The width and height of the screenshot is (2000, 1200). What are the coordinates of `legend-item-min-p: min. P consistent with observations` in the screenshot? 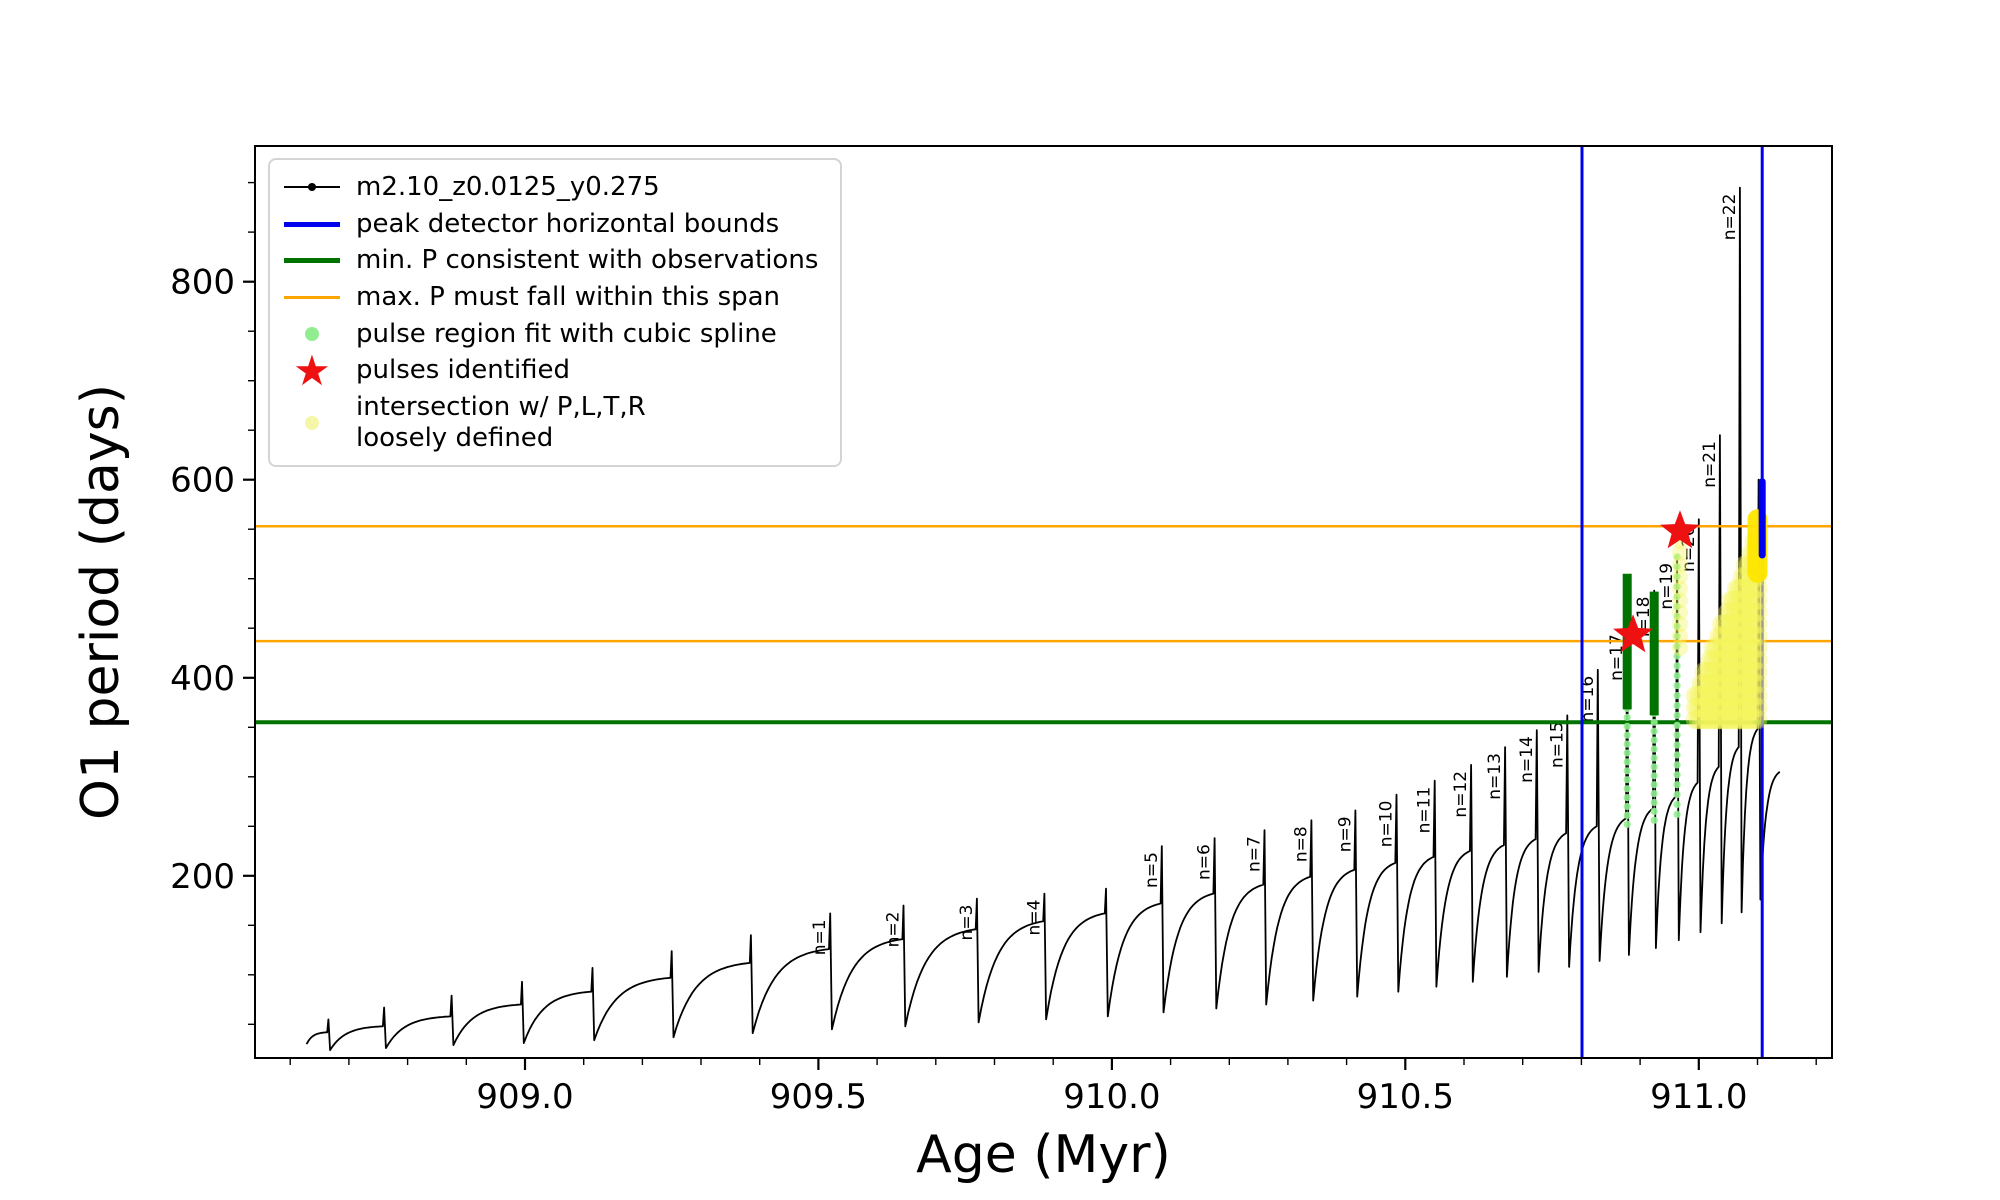 It's located at (550, 260).